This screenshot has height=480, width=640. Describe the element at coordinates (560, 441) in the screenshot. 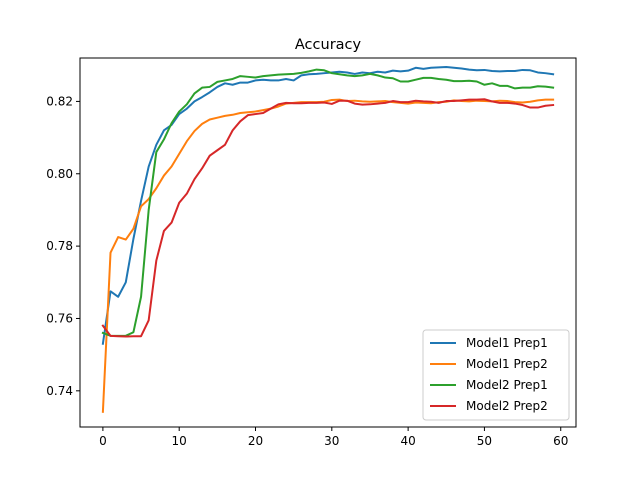

I see `x-tick-label: 60` at that location.